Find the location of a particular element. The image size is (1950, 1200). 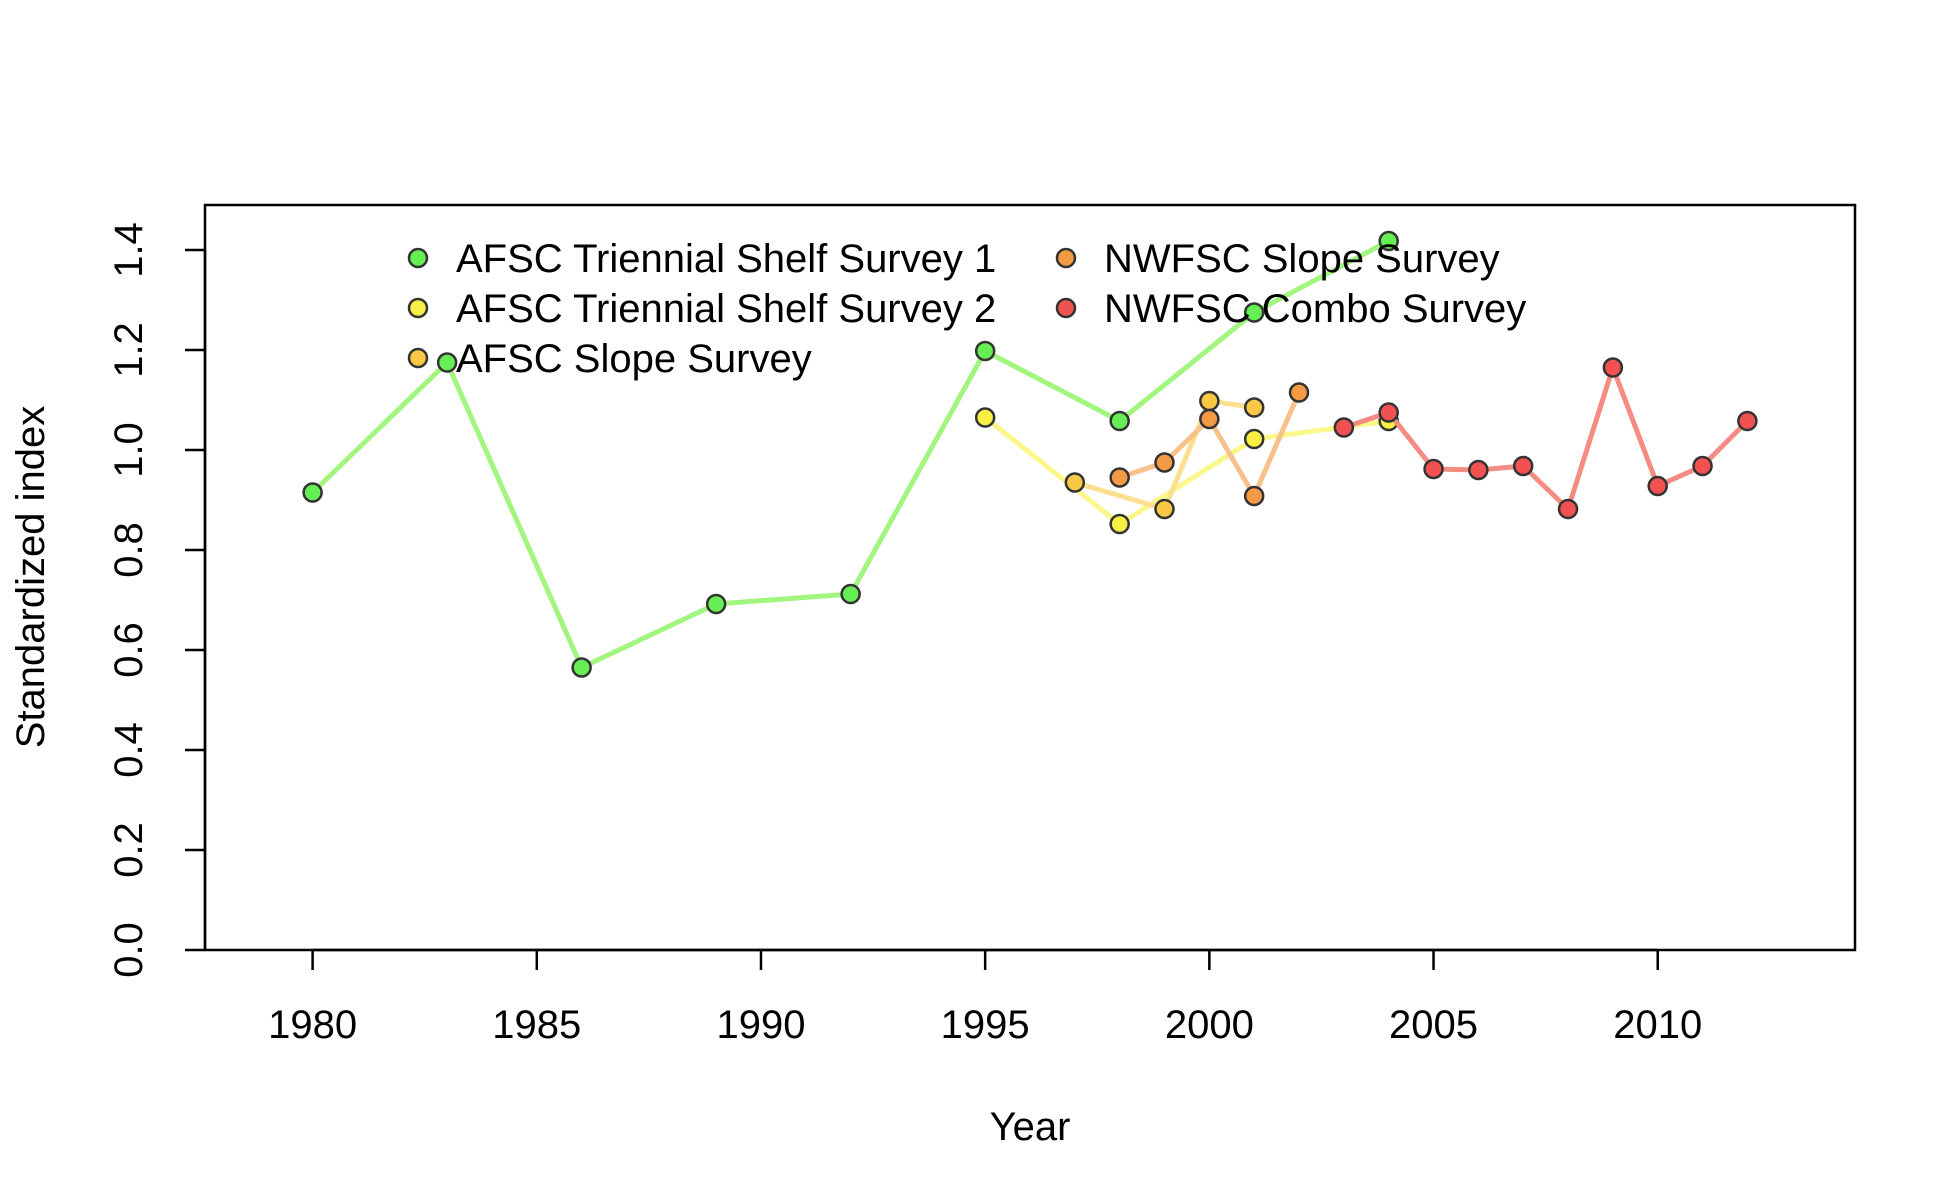

y-tick-label: 0.0 is located at coordinates (129, 950).